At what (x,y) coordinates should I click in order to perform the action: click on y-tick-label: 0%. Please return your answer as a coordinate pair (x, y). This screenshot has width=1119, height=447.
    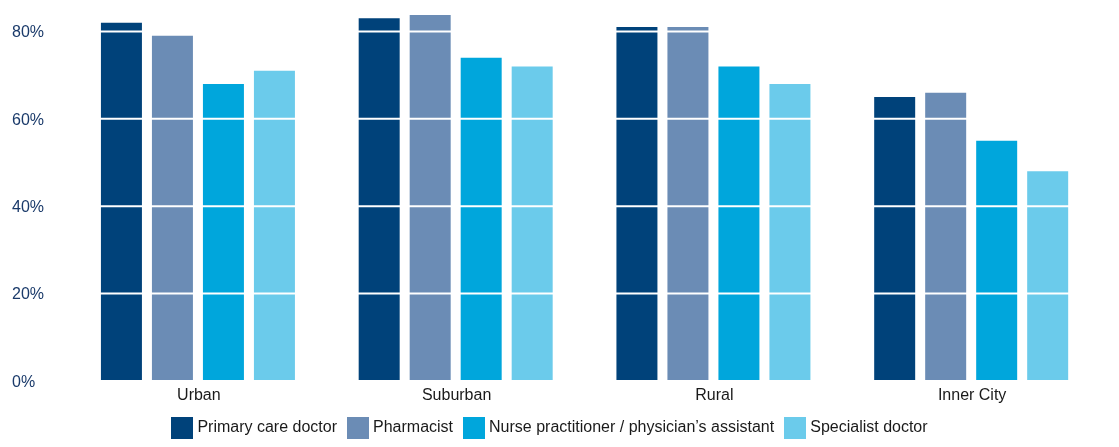
    Looking at the image, I should click on (24, 381).